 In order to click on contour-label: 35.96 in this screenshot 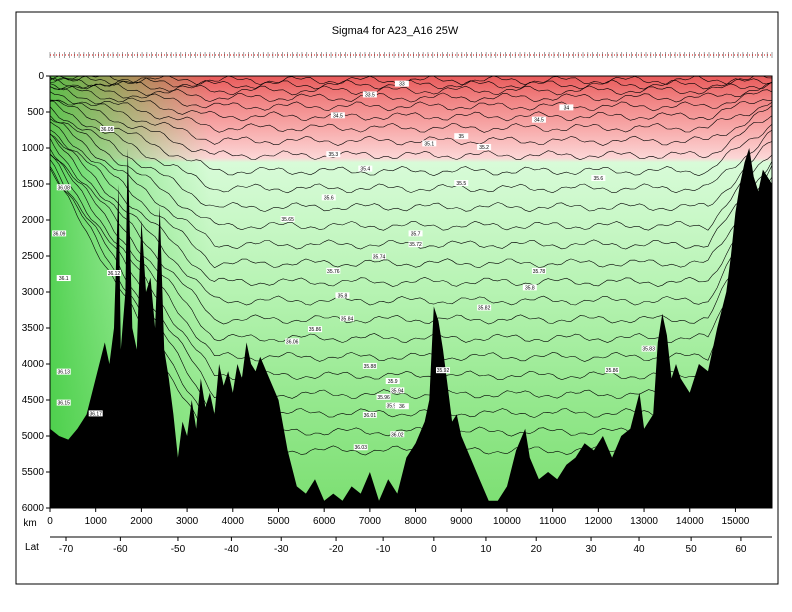, I will do `click(383, 398)`.